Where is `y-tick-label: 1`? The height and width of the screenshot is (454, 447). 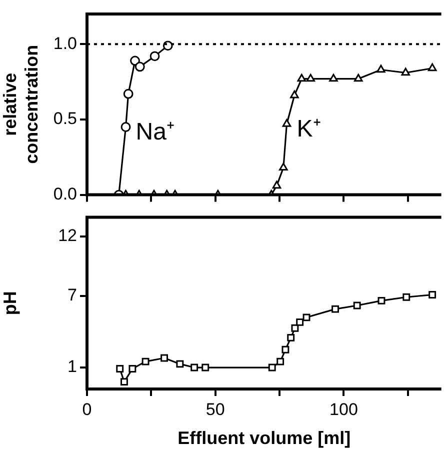 y-tick-label: 1 is located at coordinates (72, 366).